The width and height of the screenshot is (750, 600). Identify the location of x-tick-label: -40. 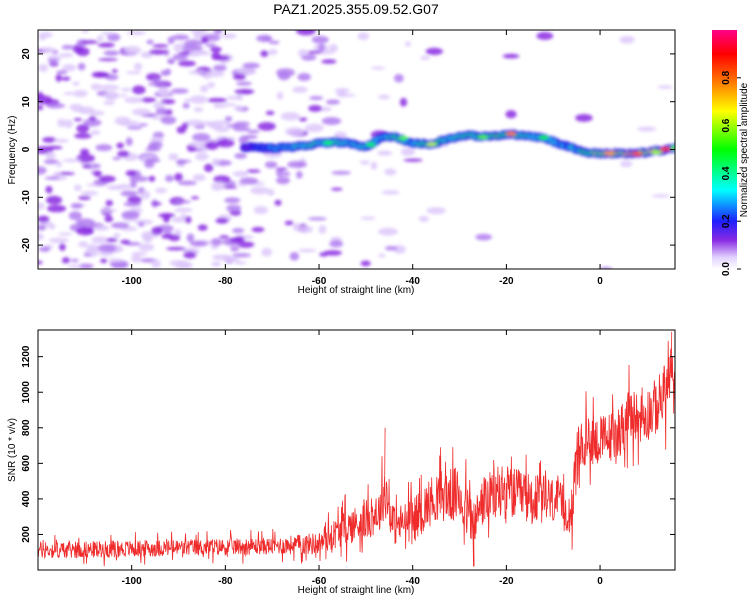
(412, 581).